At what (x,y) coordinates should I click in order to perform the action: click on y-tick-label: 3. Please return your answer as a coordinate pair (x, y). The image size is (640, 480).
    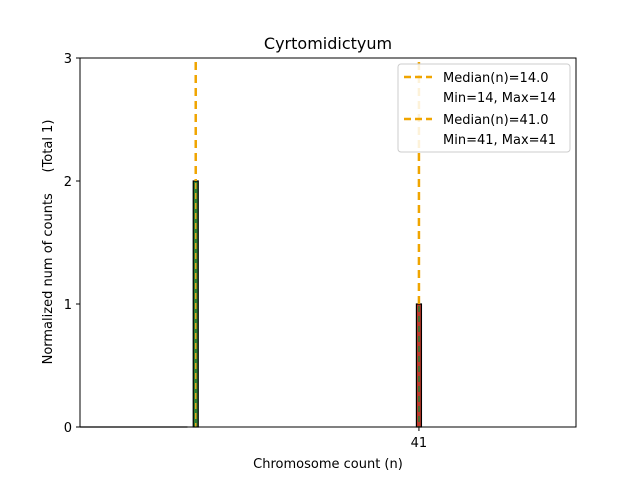
    Looking at the image, I should click on (68, 59).